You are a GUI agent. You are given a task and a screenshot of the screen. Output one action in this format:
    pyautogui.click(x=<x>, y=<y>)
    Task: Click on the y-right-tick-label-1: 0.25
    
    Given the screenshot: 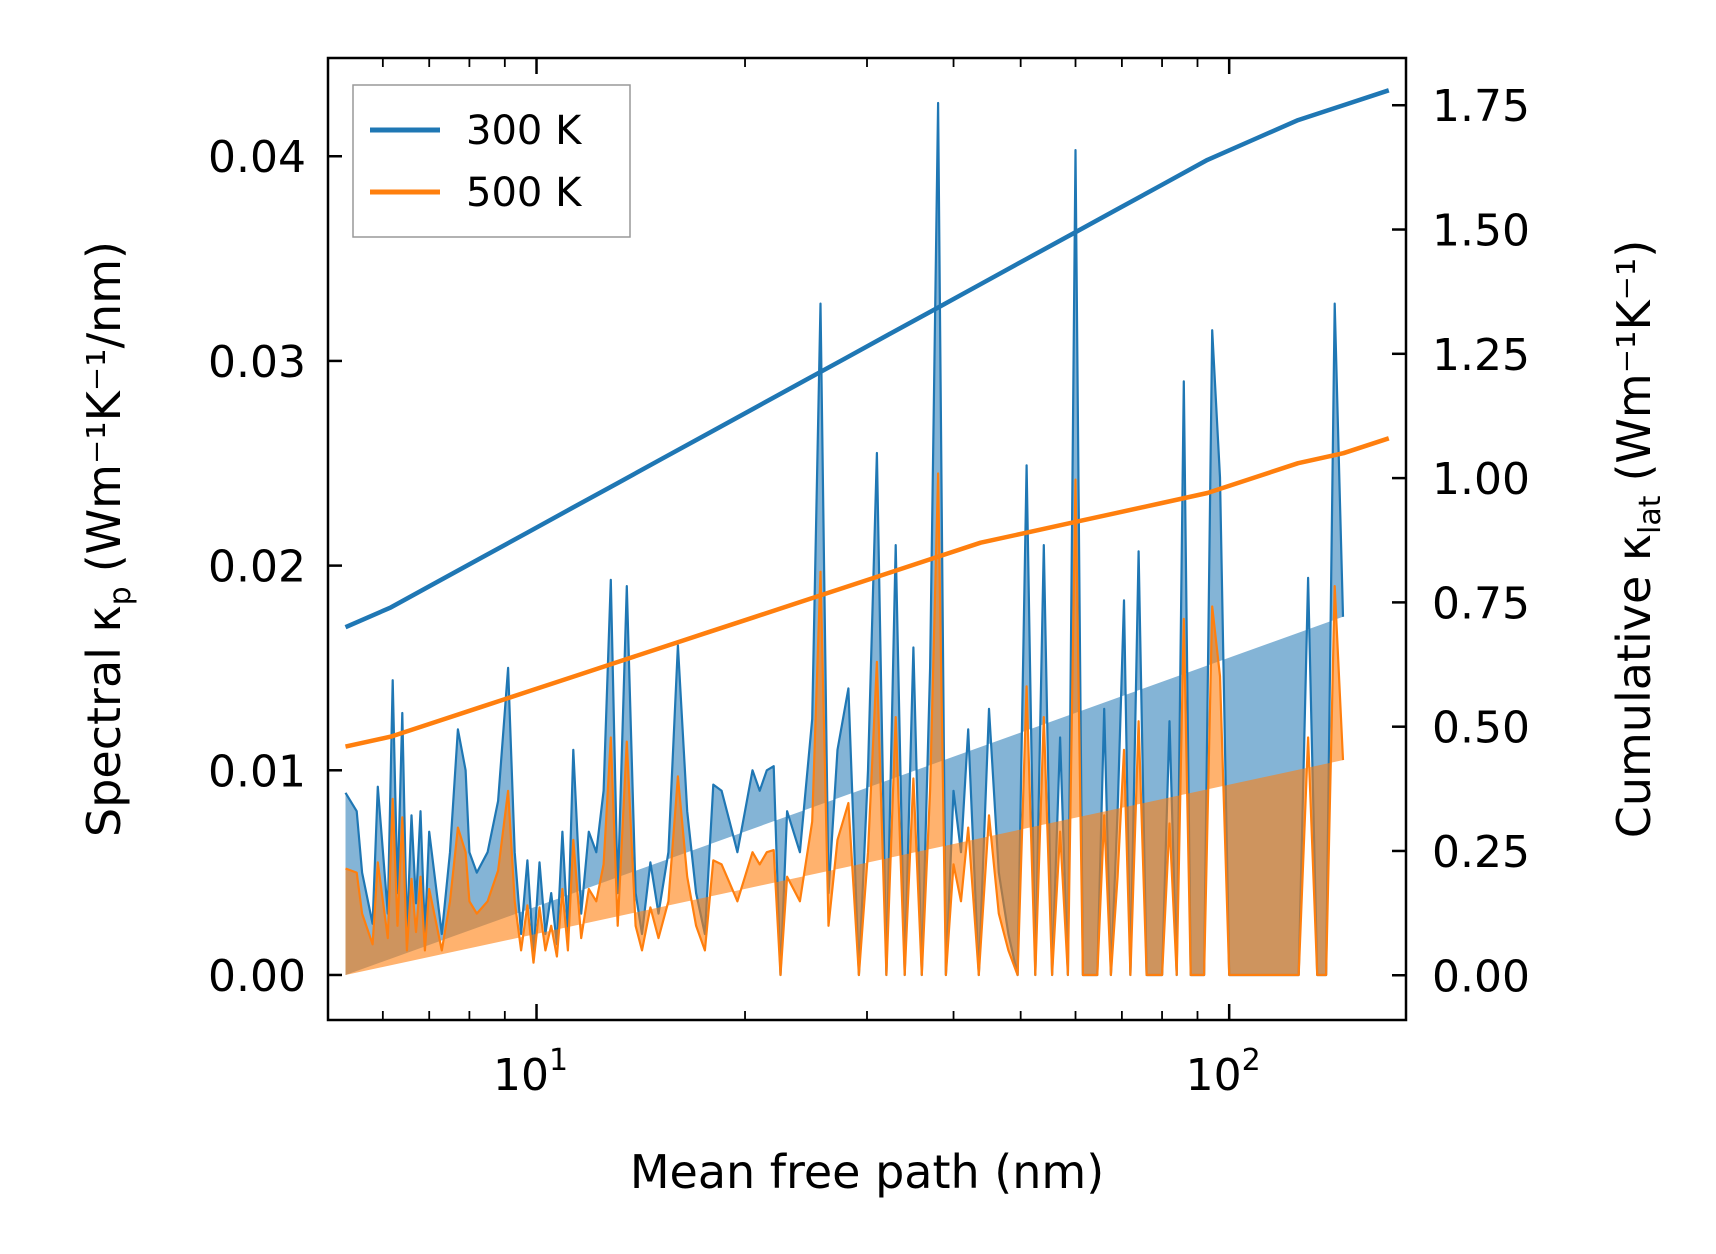 What is the action you would take?
    pyautogui.click(x=1481, y=852)
    